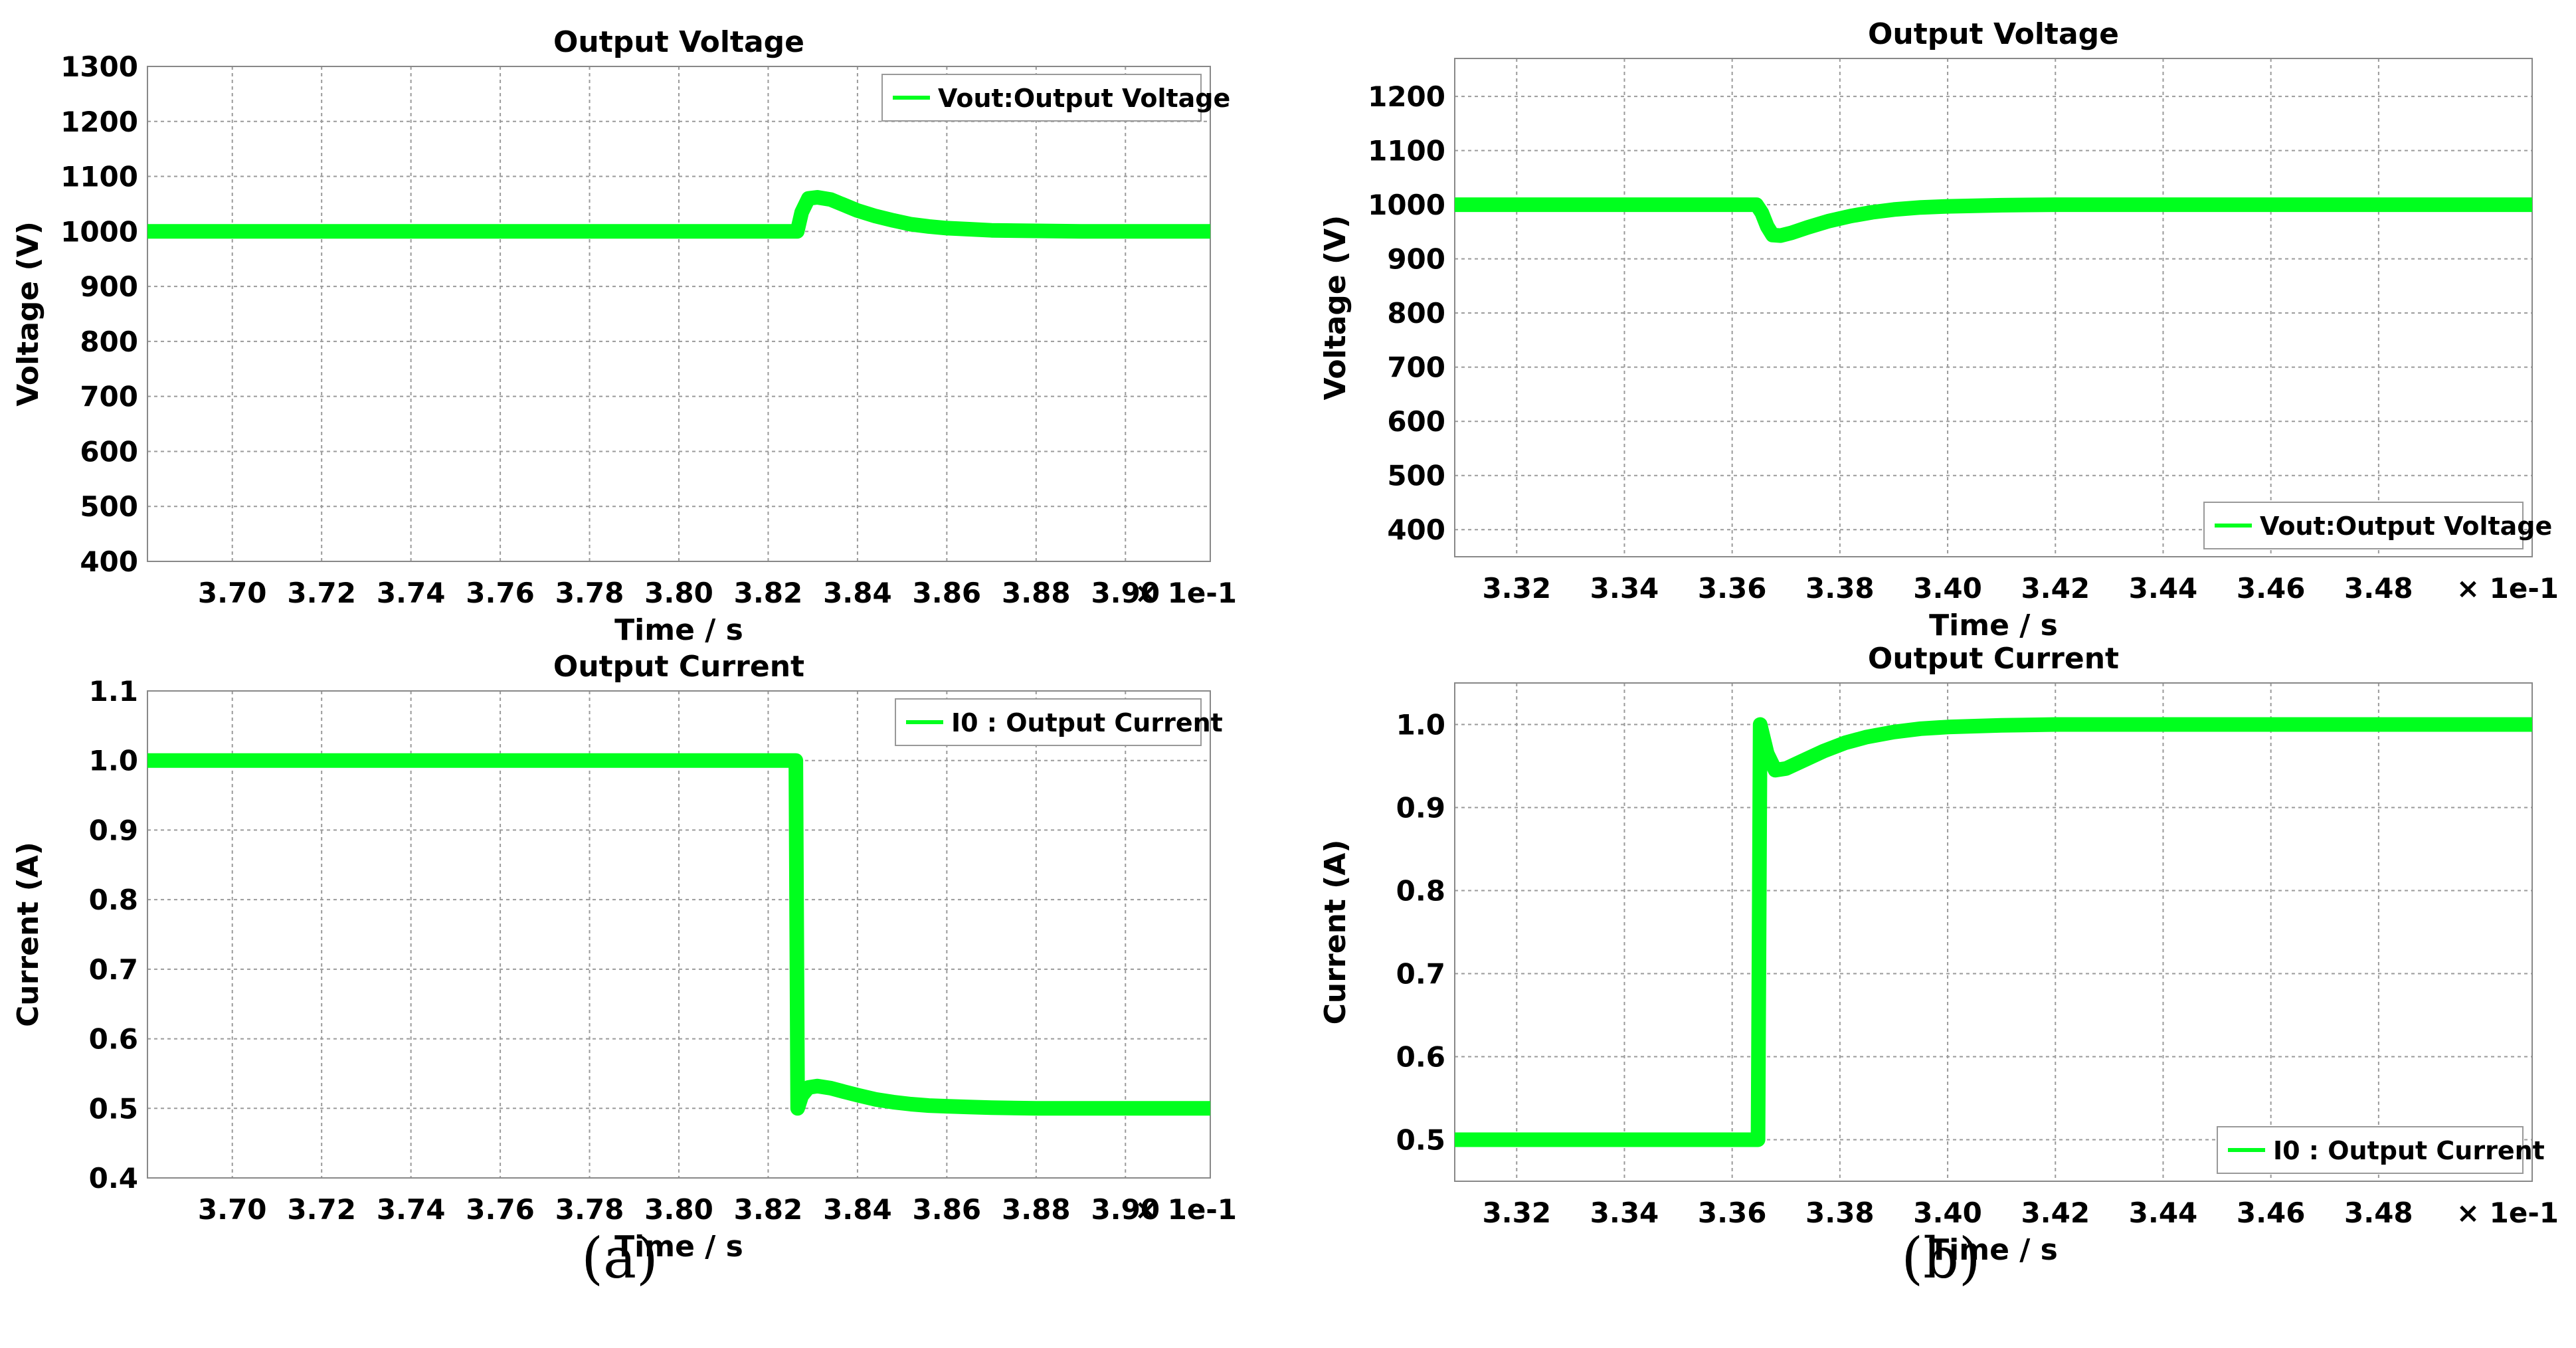 The height and width of the screenshot is (1348, 2576). Describe the element at coordinates (113, 691) in the screenshot. I see `y-tick-label: 1.1` at that location.